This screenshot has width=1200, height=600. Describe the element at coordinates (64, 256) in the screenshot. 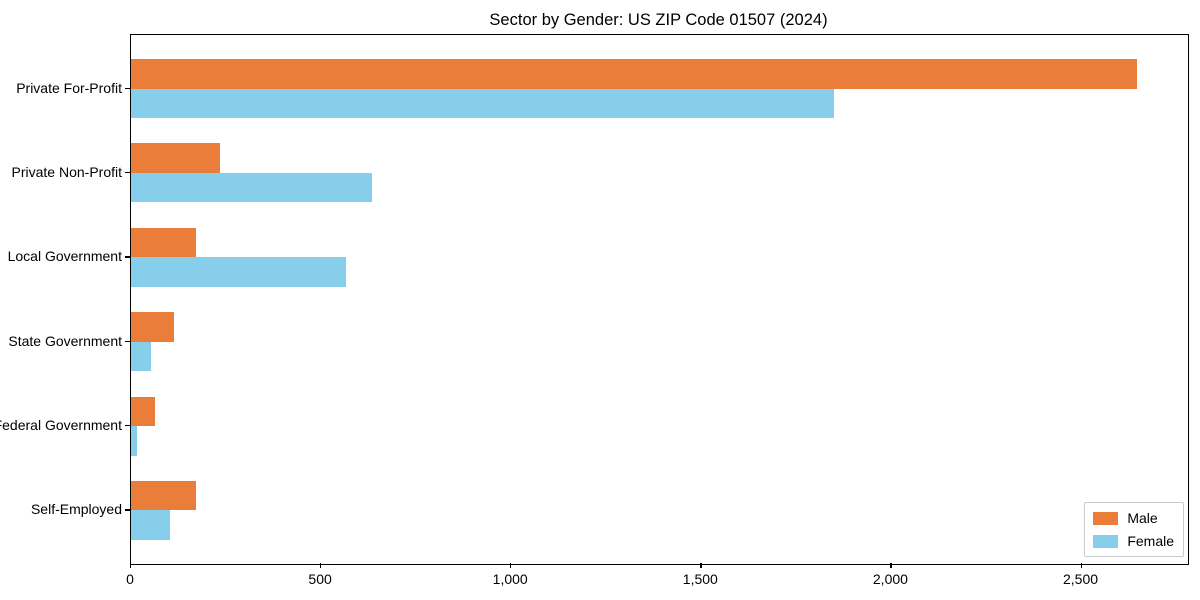

I see `y-tick-label-local-government: Local Government` at that location.